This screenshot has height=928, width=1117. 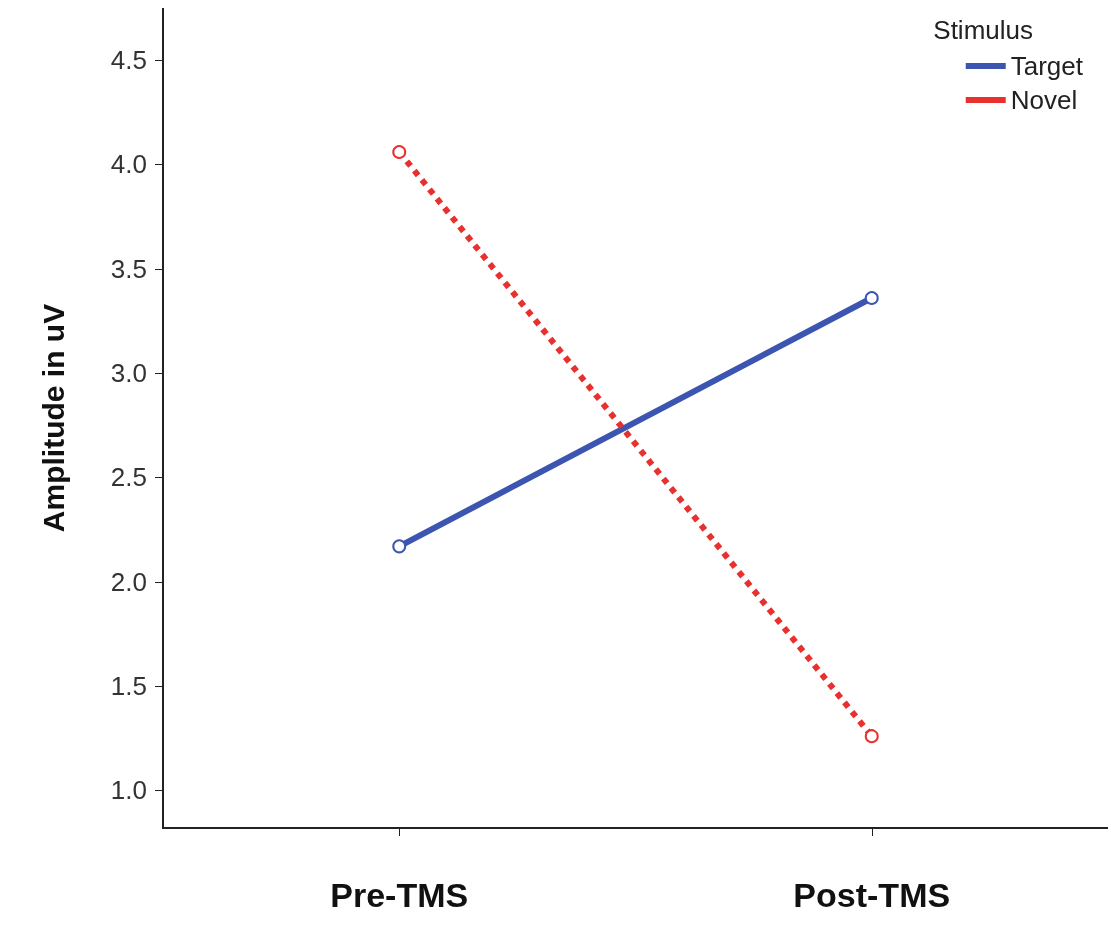 I want to click on y-tick-label: 2.0, so click(x=128, y=581).